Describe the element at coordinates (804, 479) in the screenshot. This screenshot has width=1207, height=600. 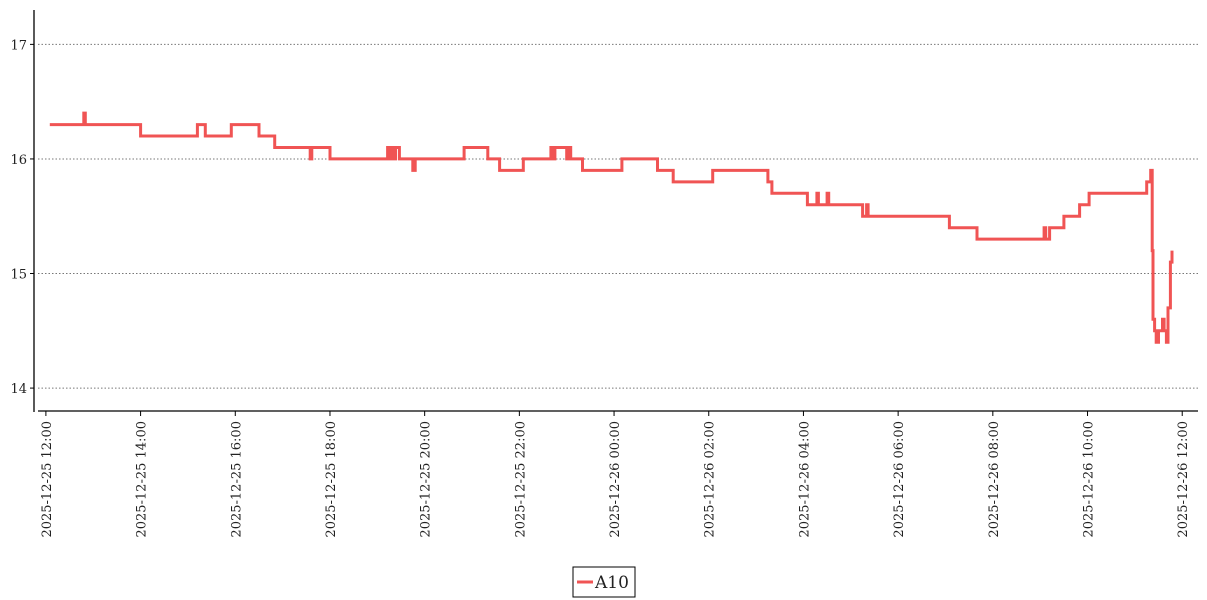
I see `x-tick-label: 2025-12-26 04:00` at that location.